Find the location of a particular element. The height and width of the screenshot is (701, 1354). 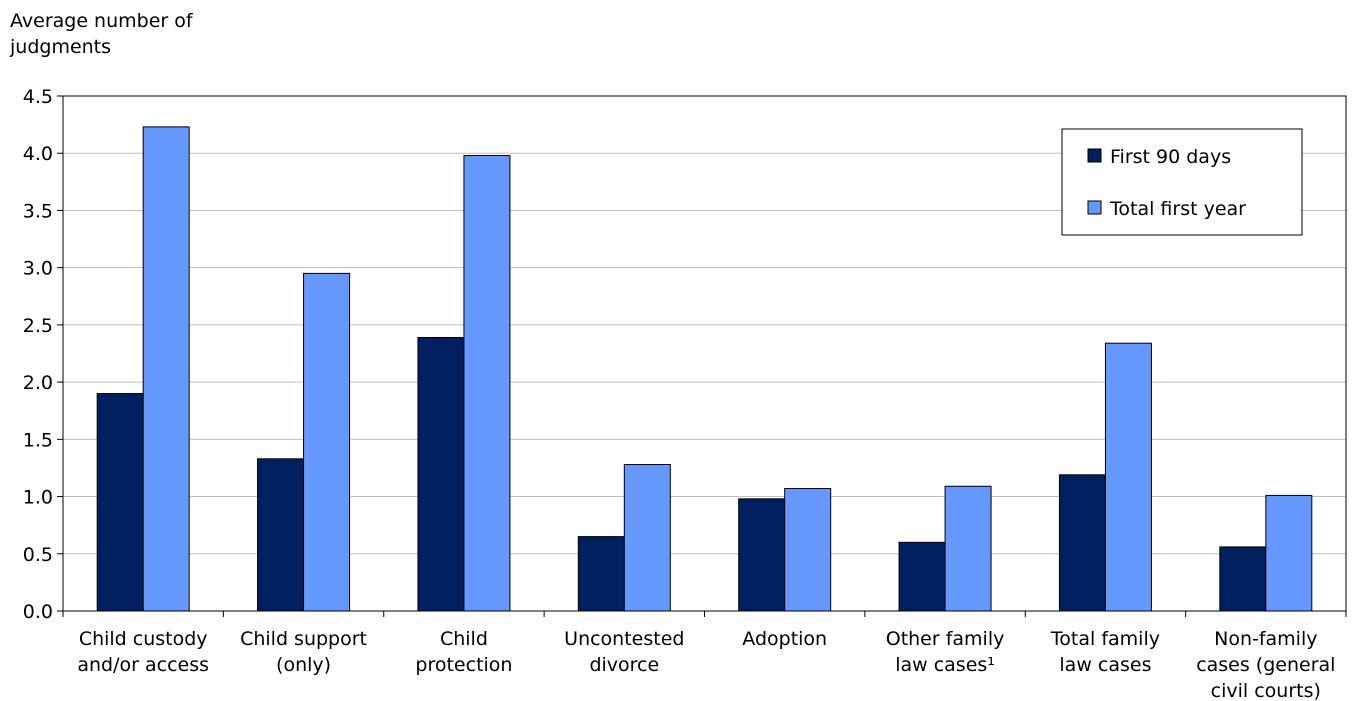

x-category-label: Child support (only) is located at coordinates (303, 652).